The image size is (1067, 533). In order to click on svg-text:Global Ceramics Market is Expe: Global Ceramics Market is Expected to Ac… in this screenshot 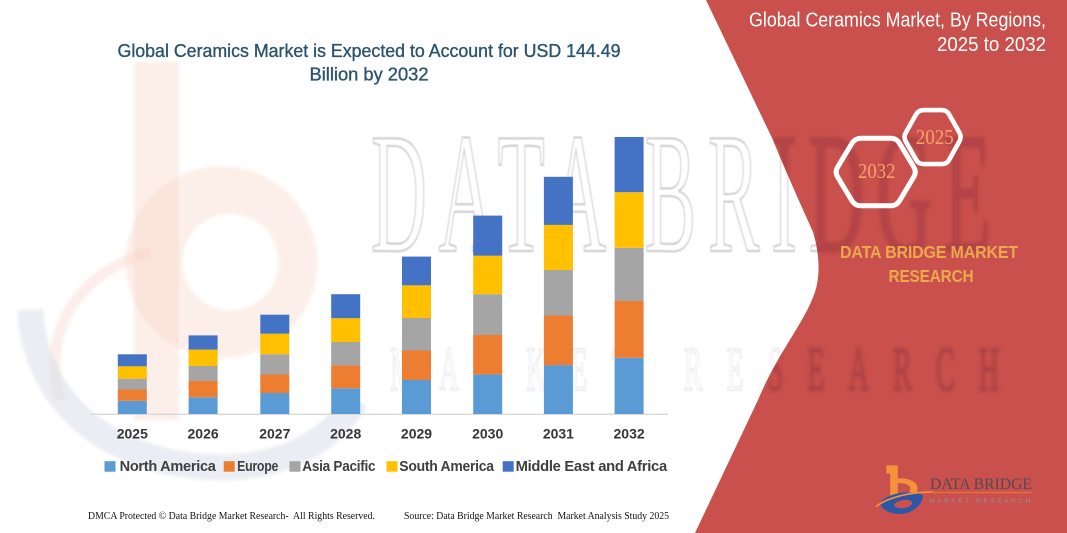, I will do `click(369, 50)`.